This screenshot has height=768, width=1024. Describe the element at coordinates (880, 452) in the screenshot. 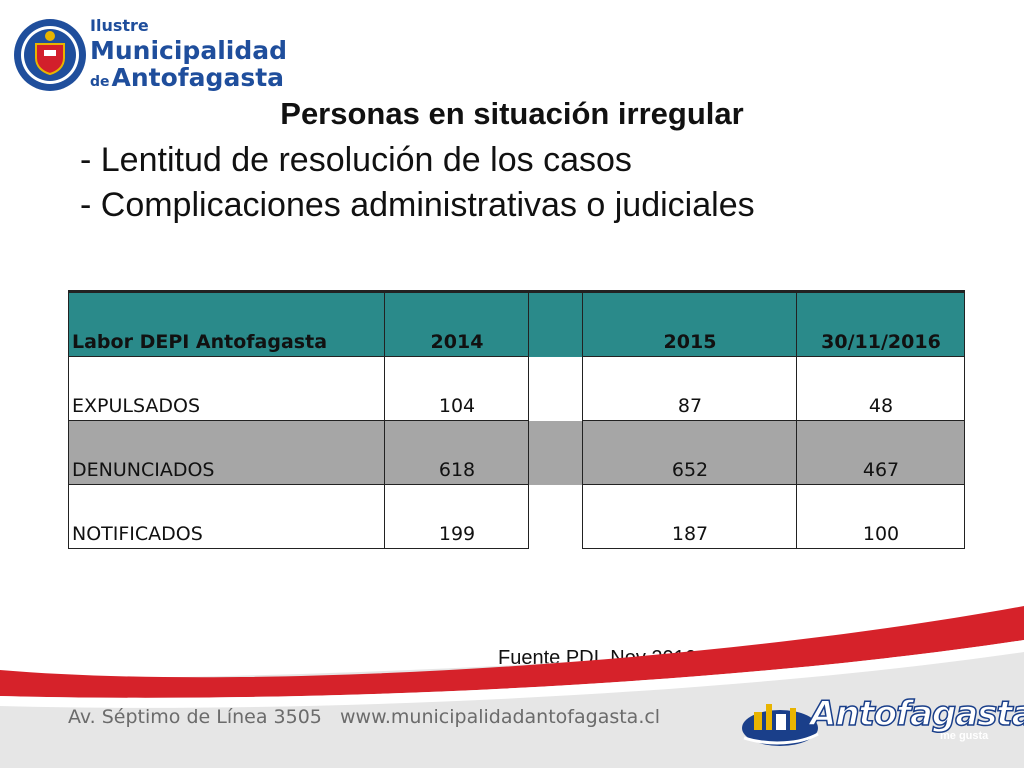

I see `cell-2016: 467` at that location.